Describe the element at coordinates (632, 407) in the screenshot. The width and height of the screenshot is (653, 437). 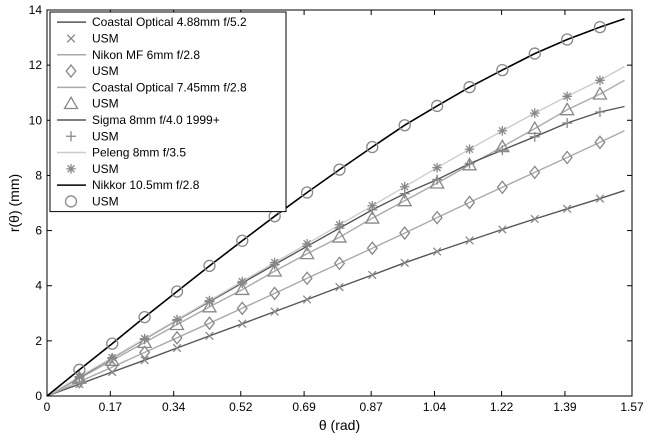
I see `x-tick-label: 1.57` at that location.